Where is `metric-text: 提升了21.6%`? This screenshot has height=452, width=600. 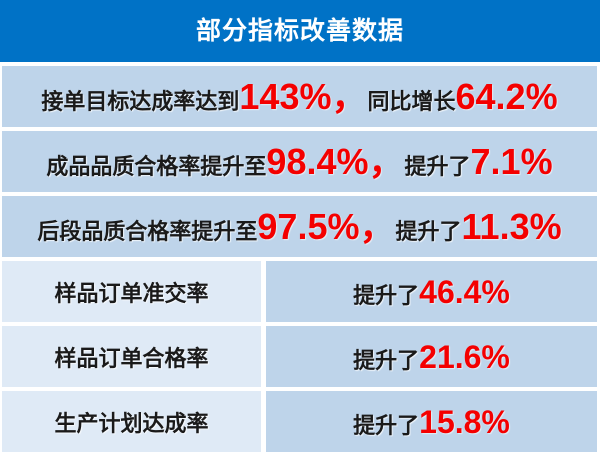
metric-text: 提升了21.6% is located at coordinates (431, 357).